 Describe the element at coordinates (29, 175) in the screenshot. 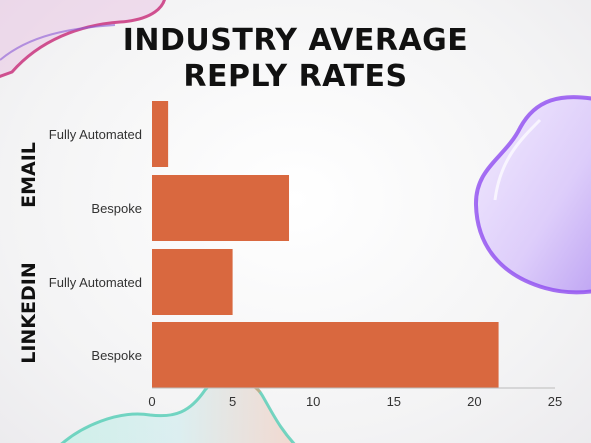

I see `group-label-email: EMAIL` at that location.